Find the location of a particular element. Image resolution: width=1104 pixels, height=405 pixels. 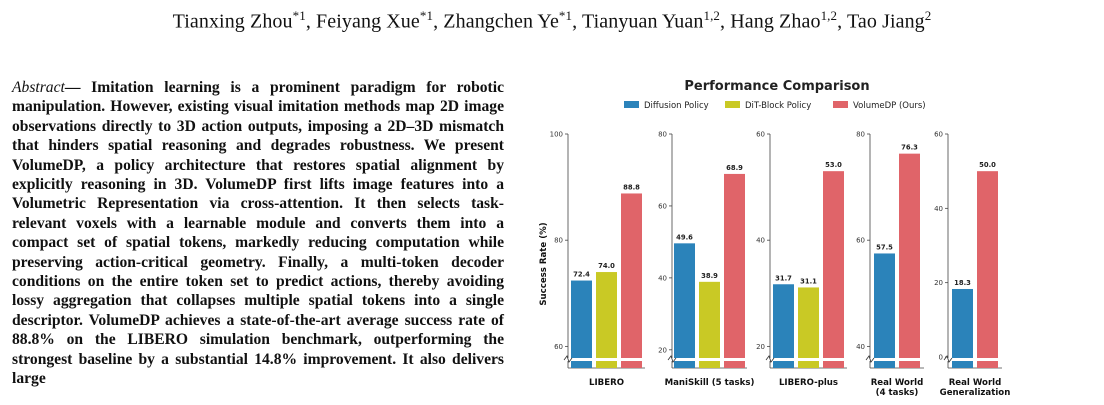

y-axis-label: Success Rate (%) is located at coordinates (544, 263).